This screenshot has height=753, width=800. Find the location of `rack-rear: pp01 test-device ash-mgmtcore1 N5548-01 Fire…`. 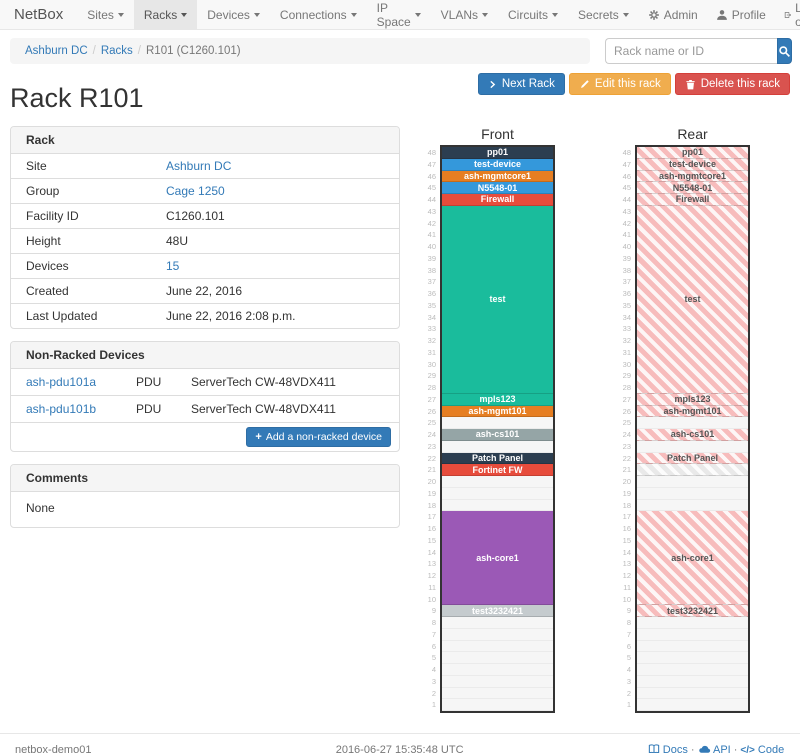

rack-rear: pp01 test-device ash-mgmtcore1 N5548-01 Fire… is located at coordinates (692, 429).